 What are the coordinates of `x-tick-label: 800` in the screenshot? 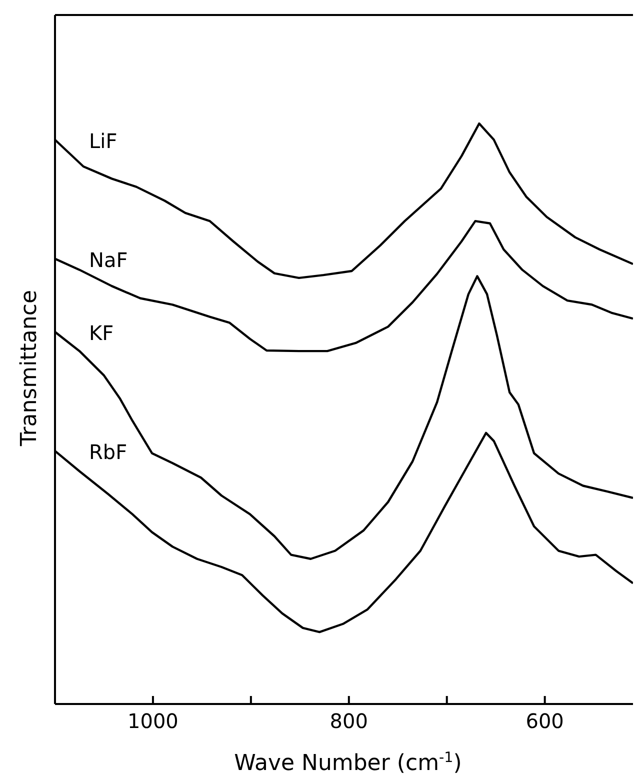 It's located at (349, 721).